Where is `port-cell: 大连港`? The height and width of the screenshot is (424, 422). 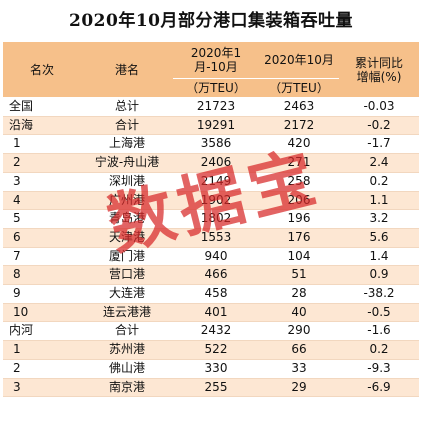
port-cell: 大连港 is located at coordinates (127, 294).